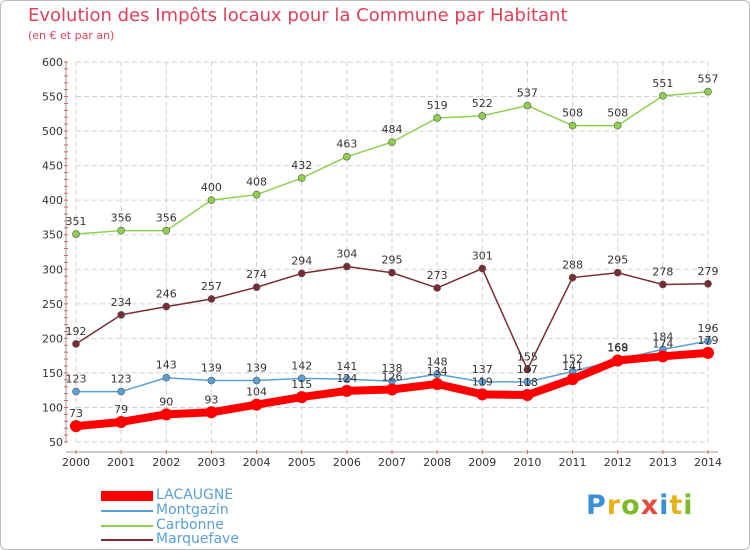 This screenshot has width=750, height=550. Describe the element at coordinates (392, 462) in the screenshot. I see `x-tick-label: 2007` at that location.